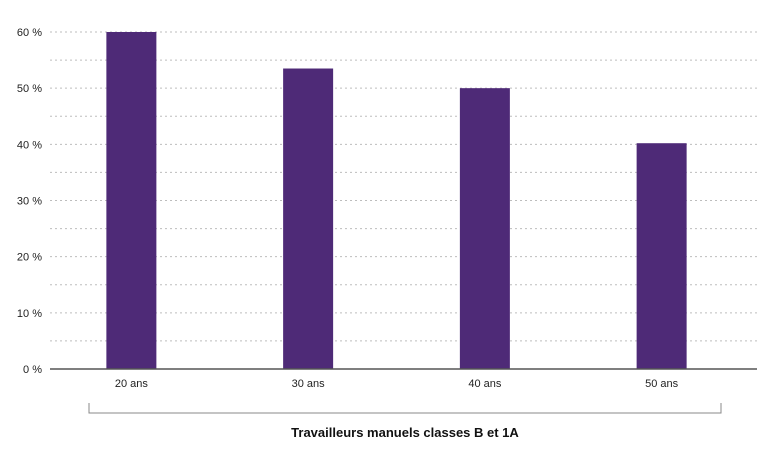 Image resolution: width=771 pixels, height=458 pixels. What do you see at coordinates (29, 145) in the screenshot?
I see `y-tick-label: 40 %` at bounding box center [29, 145].